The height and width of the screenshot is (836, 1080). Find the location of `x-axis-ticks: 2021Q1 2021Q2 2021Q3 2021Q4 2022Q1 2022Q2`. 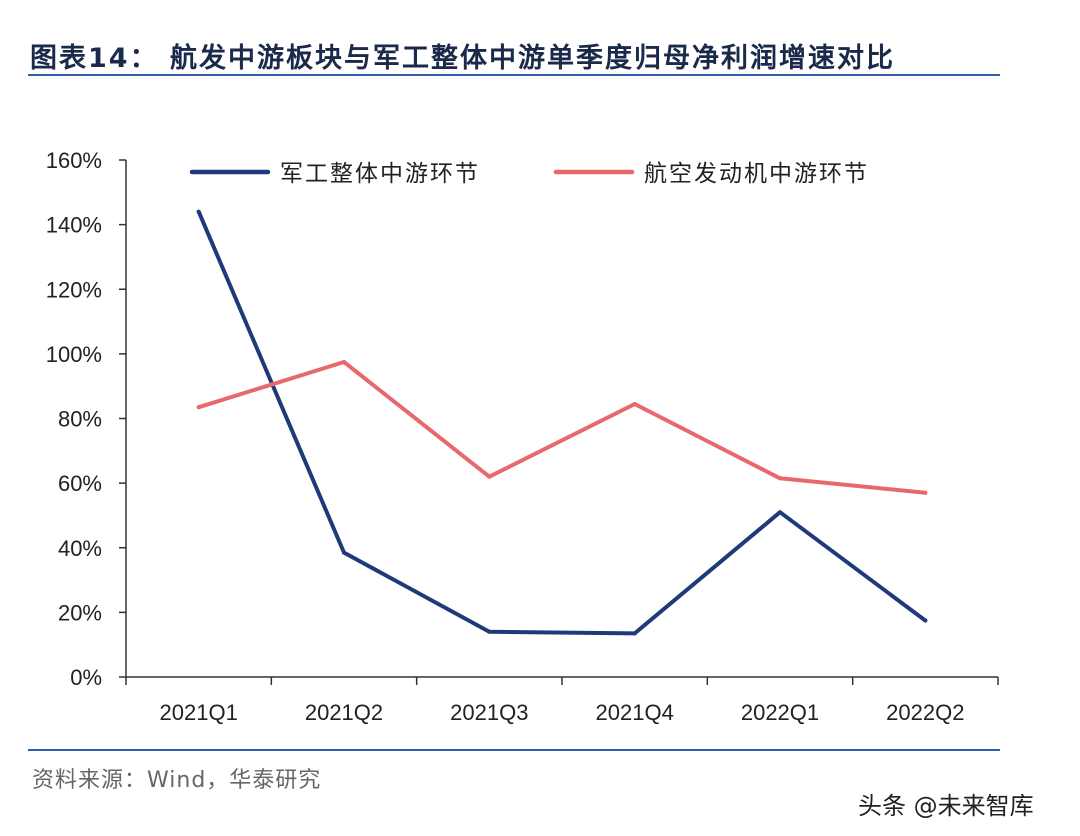

x-axis-ticks: 2021Q1 2021Q2 2021Q3 2021Q4 2022Q1 2022Q2 is located at coordinates (562, 701).